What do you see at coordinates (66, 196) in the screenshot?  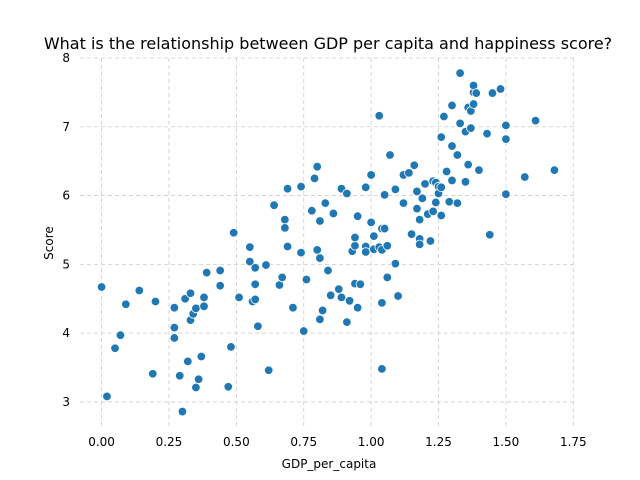 I see `y-tick-label: 6` at bounding box center [66, 196].